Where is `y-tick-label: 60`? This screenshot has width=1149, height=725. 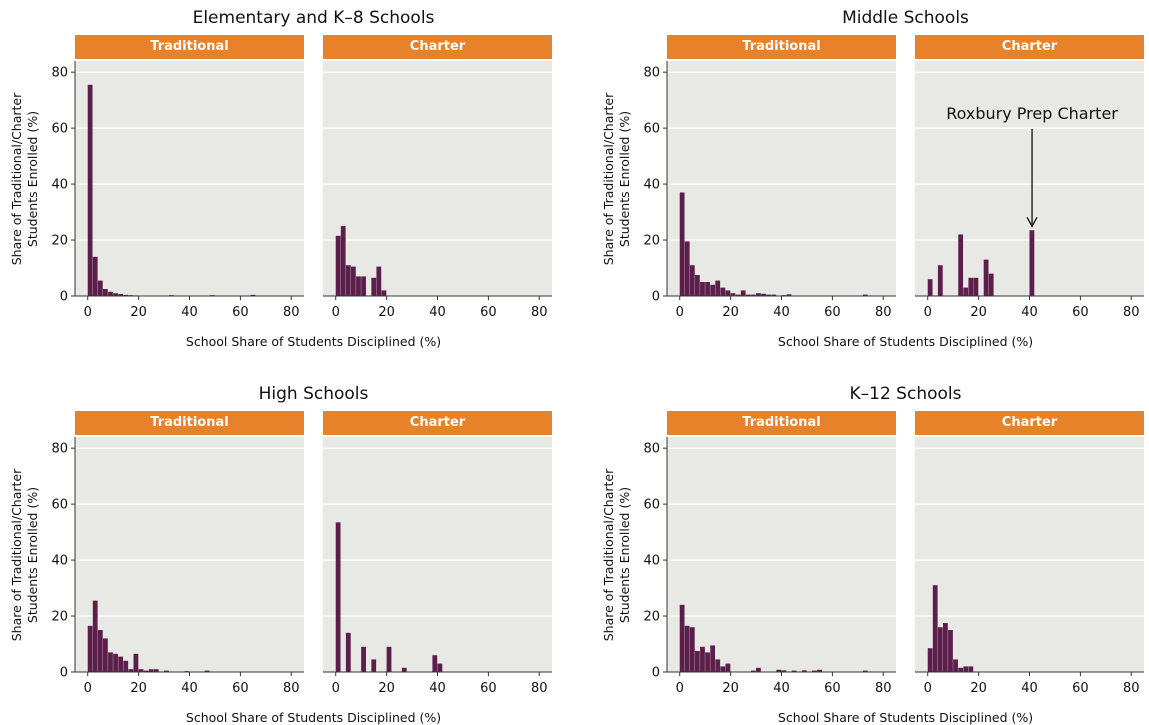 y-tick-label: 60 is located at coordinates (59, 505).